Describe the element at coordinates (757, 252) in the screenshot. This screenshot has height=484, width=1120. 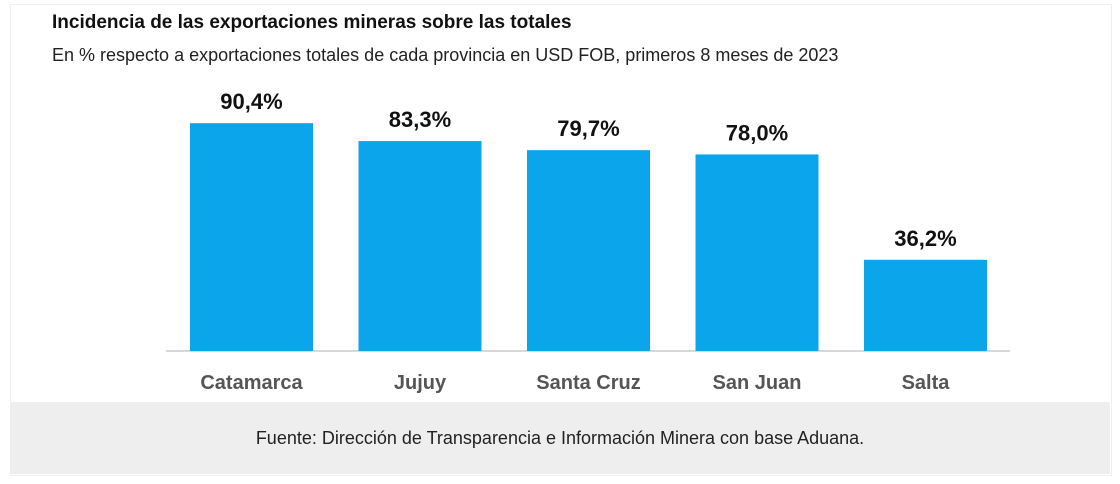
I see `bar-san-juan` at that location.